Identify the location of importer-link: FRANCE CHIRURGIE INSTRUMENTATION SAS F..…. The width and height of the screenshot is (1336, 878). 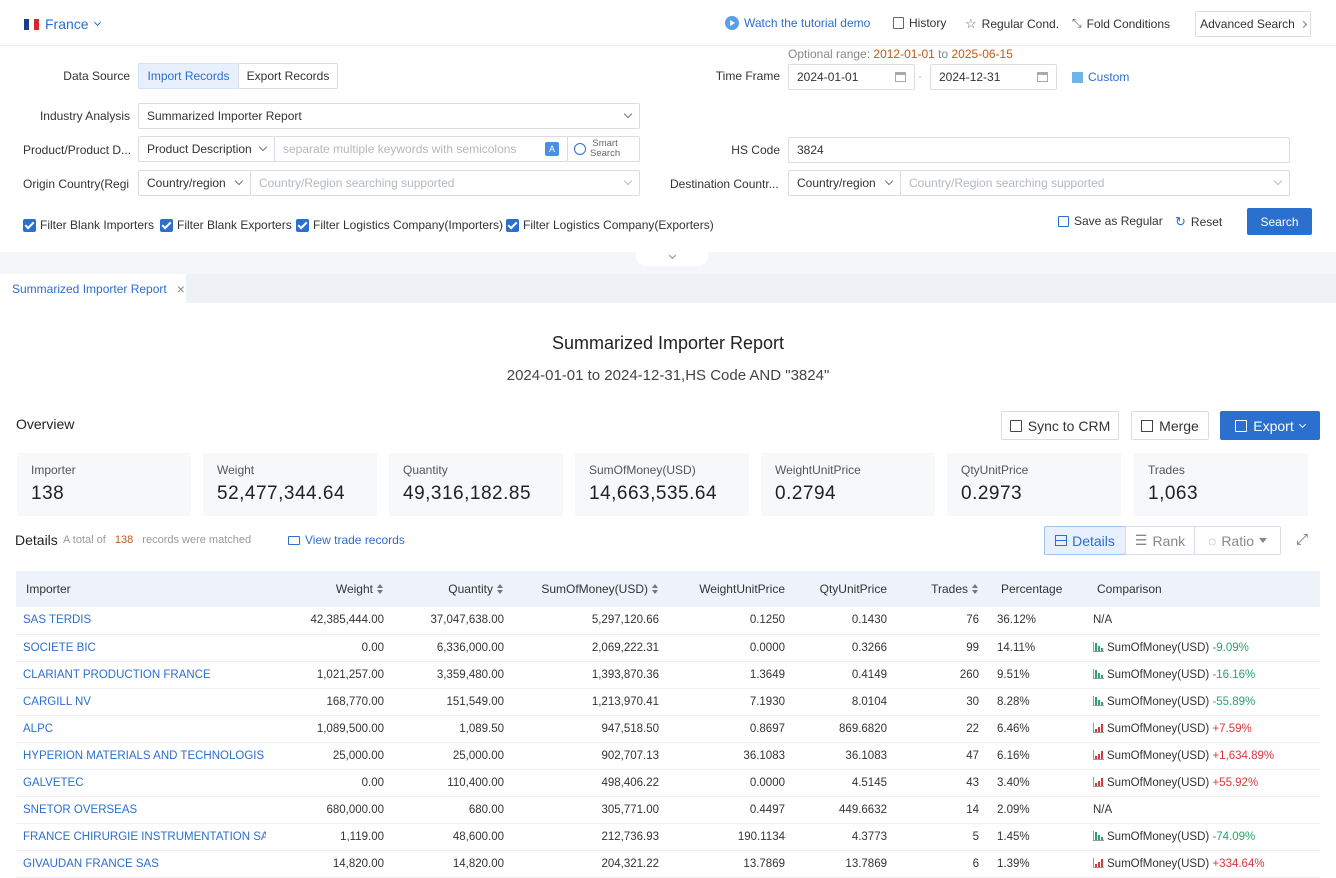
(141, 837).